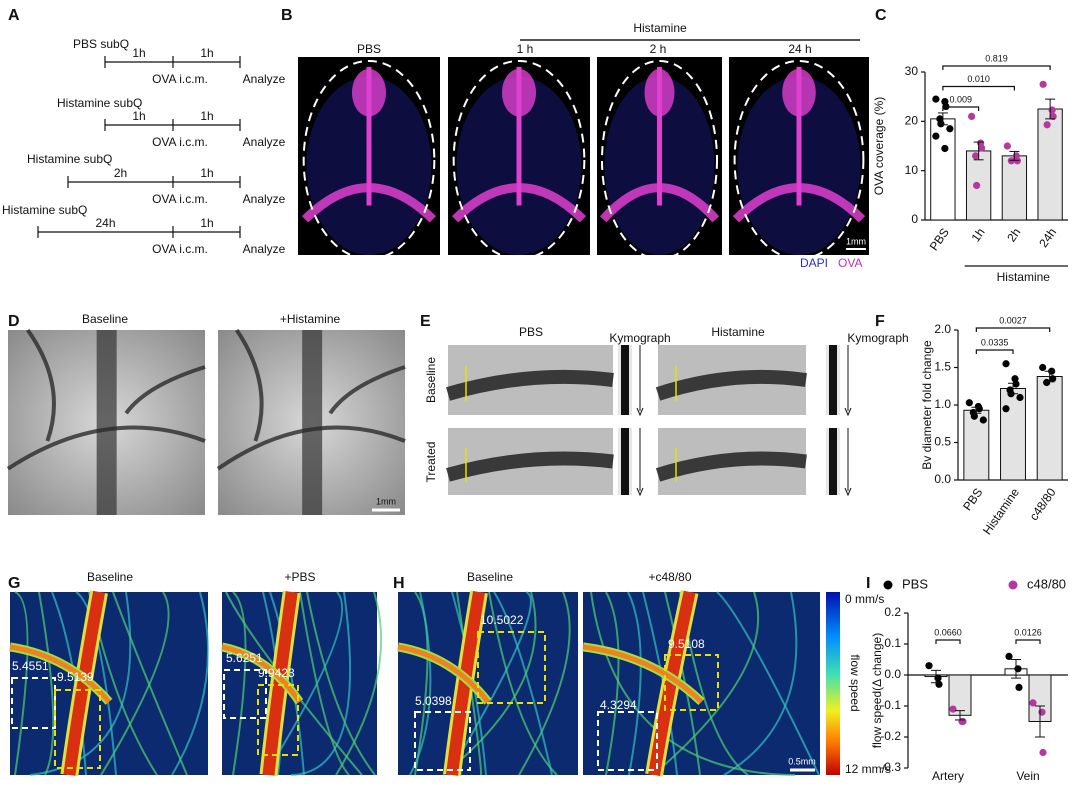 The width and height of the screenshot is (1080, 786). Describe the element at coordinates (868, 769) in the screenshot. I see `colorbar-label: 12 mm/s` at that location.